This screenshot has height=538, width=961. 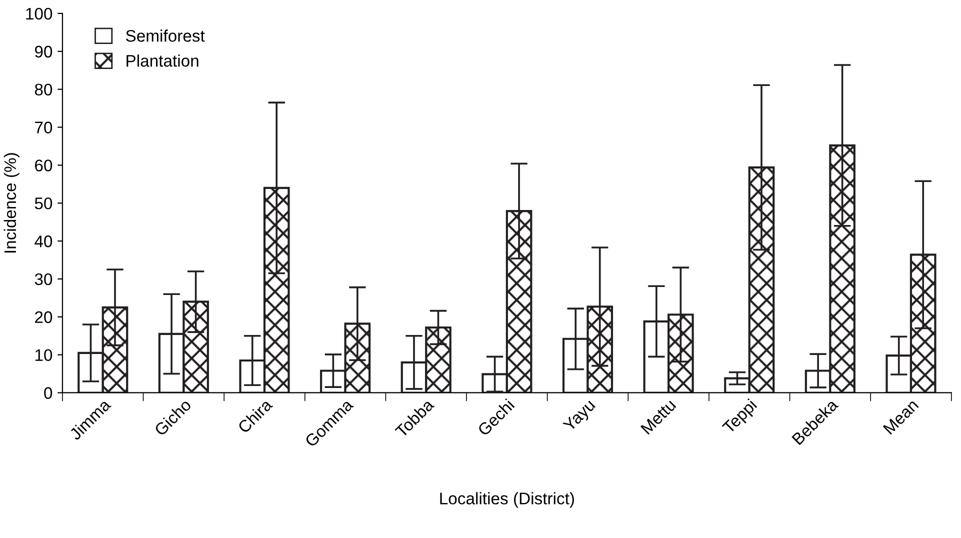 I want to click on y-tick-label: 0, so click(x=48, y=393).